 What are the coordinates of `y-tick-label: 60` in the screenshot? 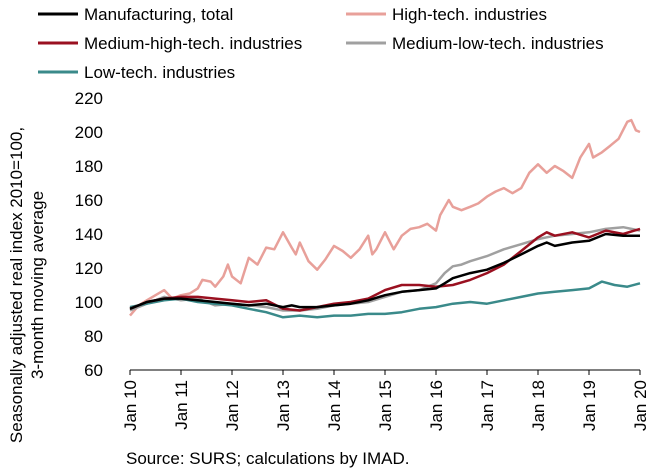 It's located at (93, 370).